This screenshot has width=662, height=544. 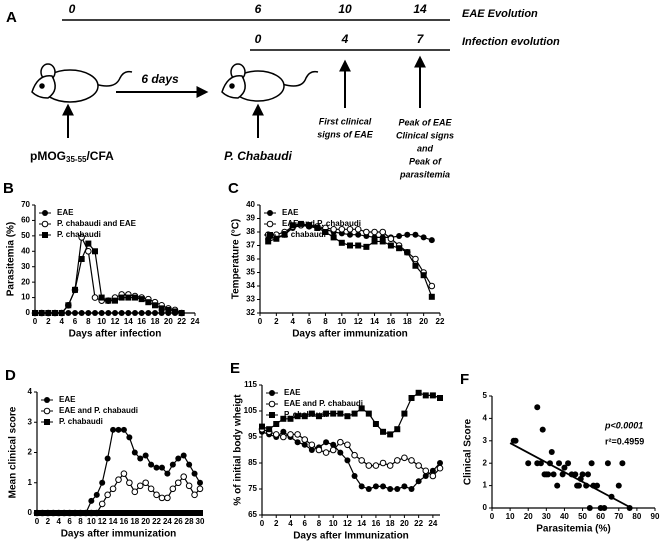 I want to click on y-tick-label: 33, so click(x=250, y=299).